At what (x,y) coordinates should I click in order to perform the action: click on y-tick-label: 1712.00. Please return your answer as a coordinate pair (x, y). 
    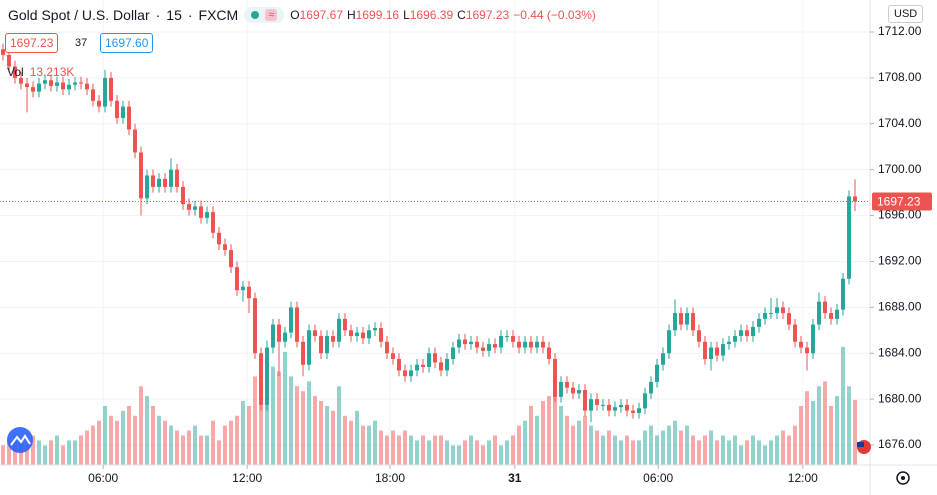
    Looking at the image, I should click on (900, 31).